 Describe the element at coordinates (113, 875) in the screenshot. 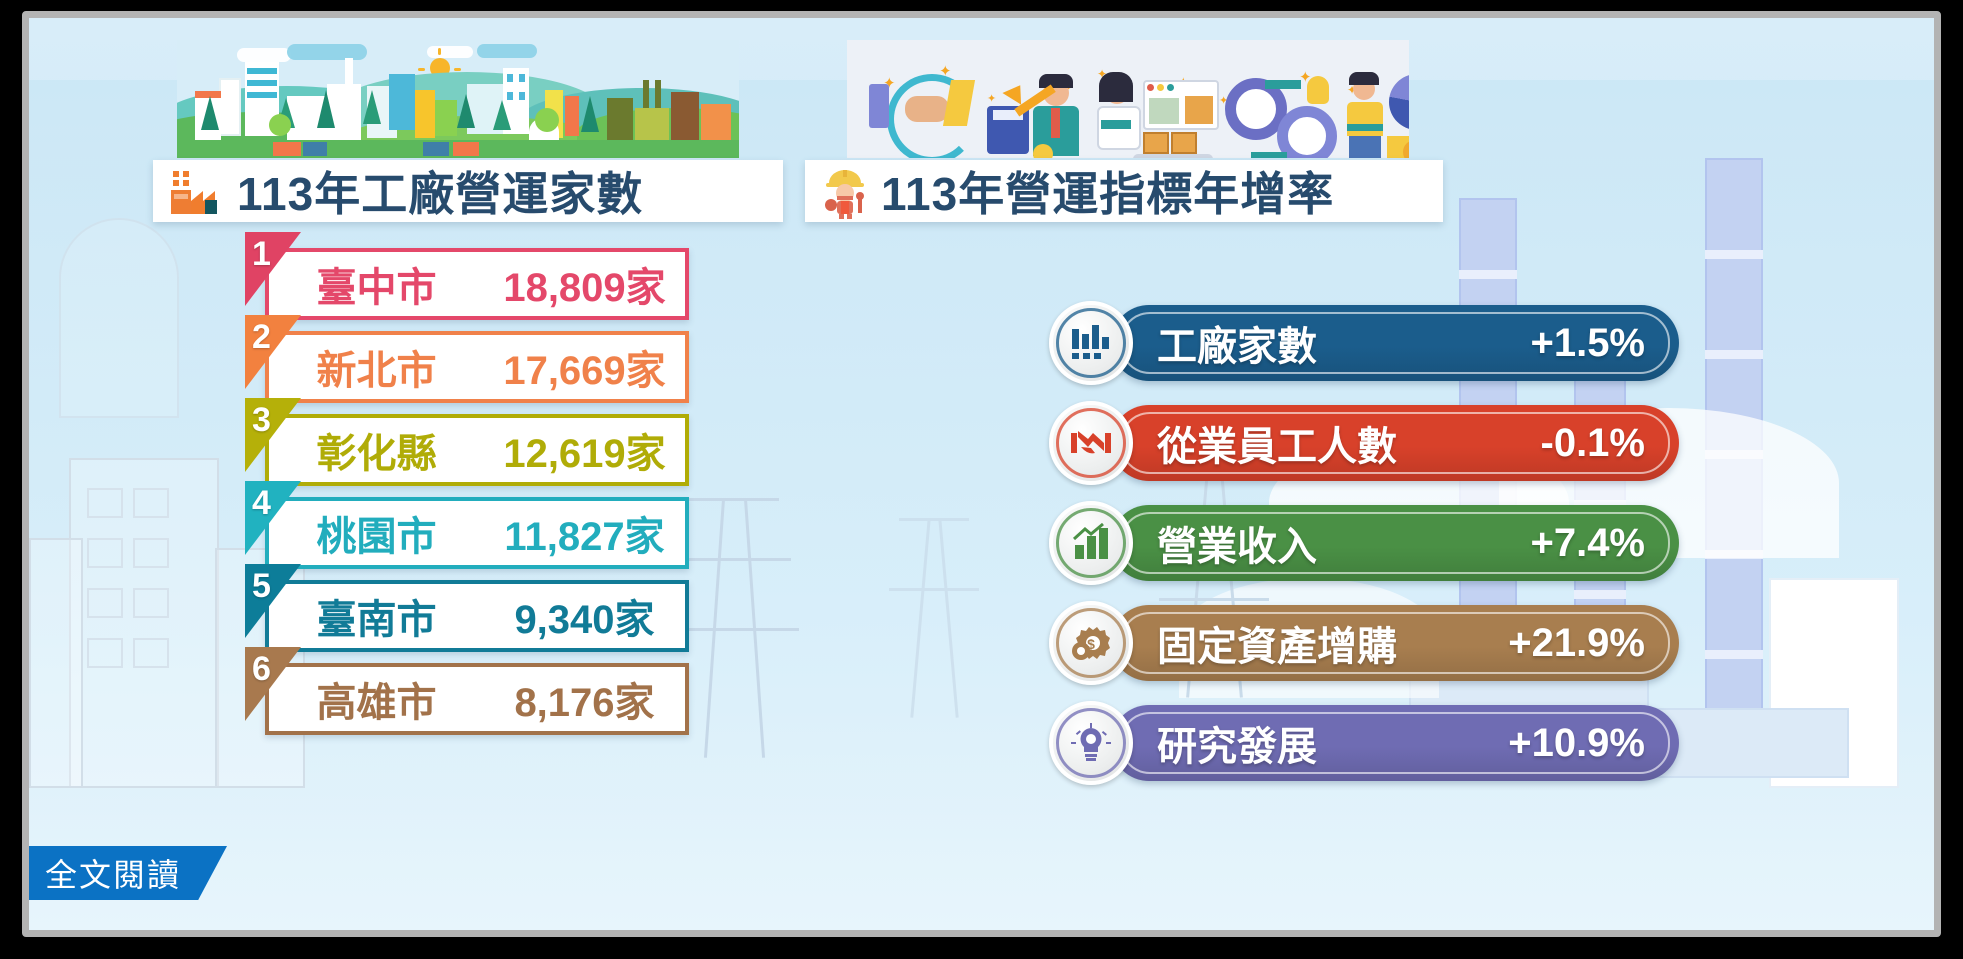

I see `read-more-label: 全文閱讀` at that location.